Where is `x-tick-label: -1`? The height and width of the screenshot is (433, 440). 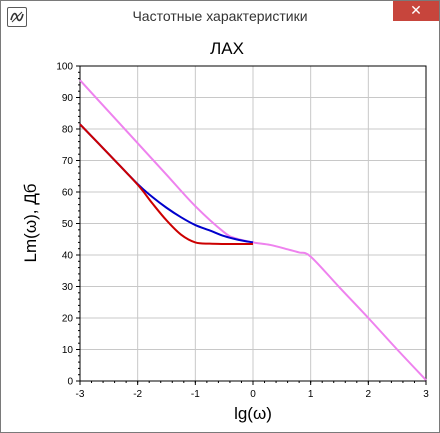 x-tick-label: -1 is located at coordinates (195, 394).